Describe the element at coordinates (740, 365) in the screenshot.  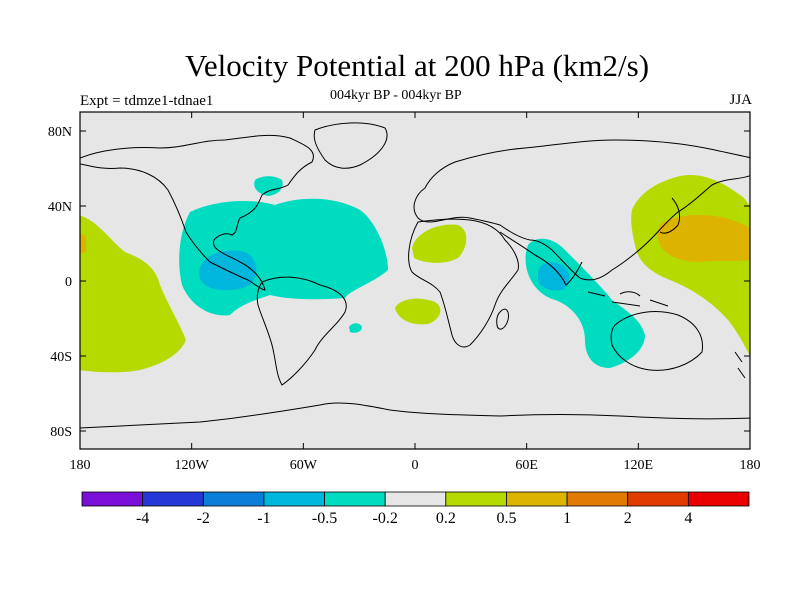
I see `new-zealand-outline` at that location.